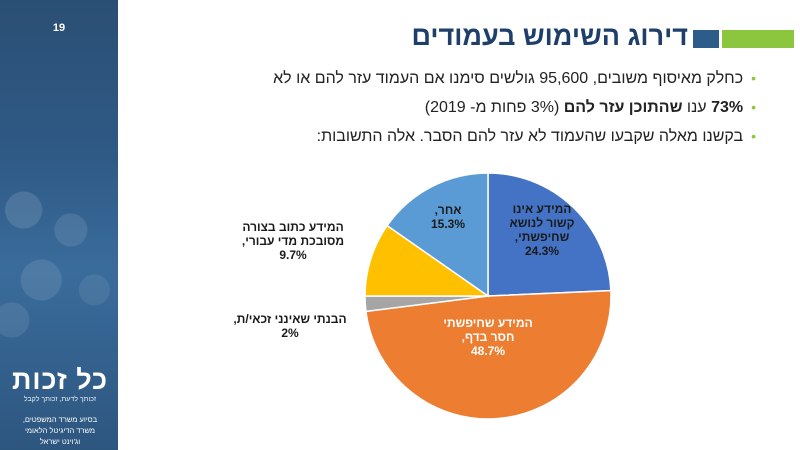  Describe the element at coordinates (293, 241) in the screenshot. I see `slice-category-label: מסובכת מדי עבורי,` at that location.